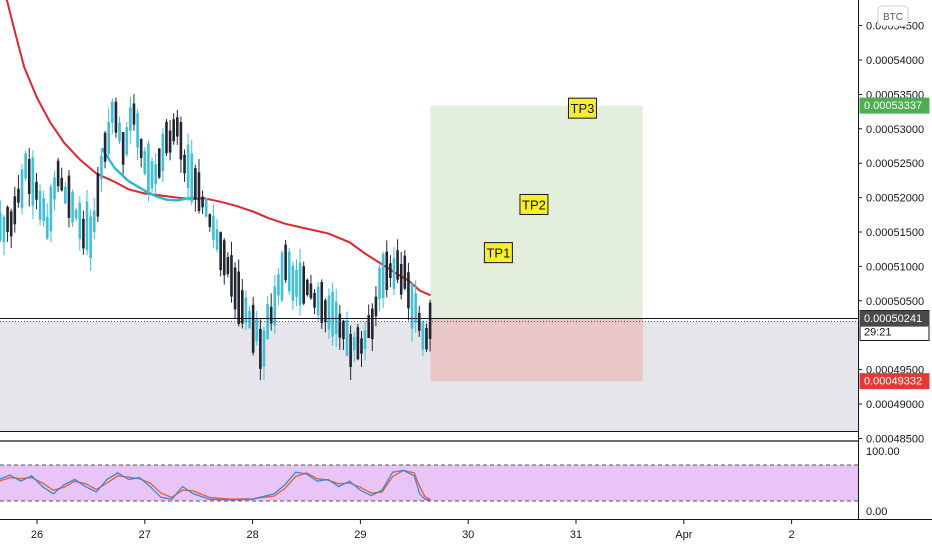  What do you see at coordinates (878, 332) in the screenshot?
I see `countdown-label: 29:21` at bounding box center [878, 332].